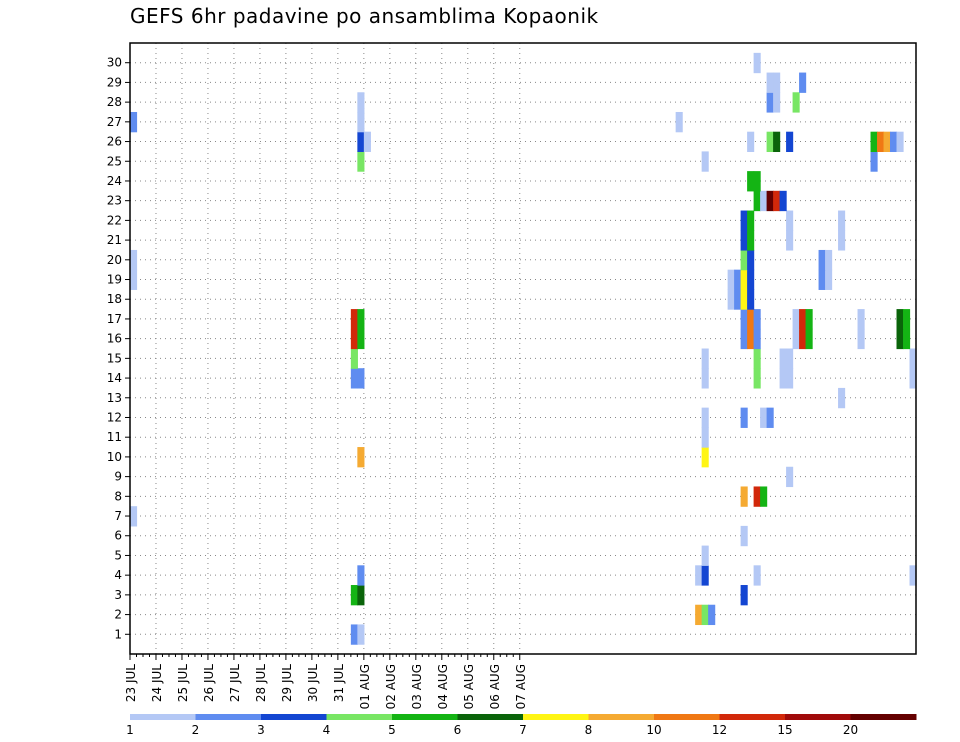 The width and height of the screenshot is (960, 742). I want to click on y-tick-label: 16, so click(114, 339).